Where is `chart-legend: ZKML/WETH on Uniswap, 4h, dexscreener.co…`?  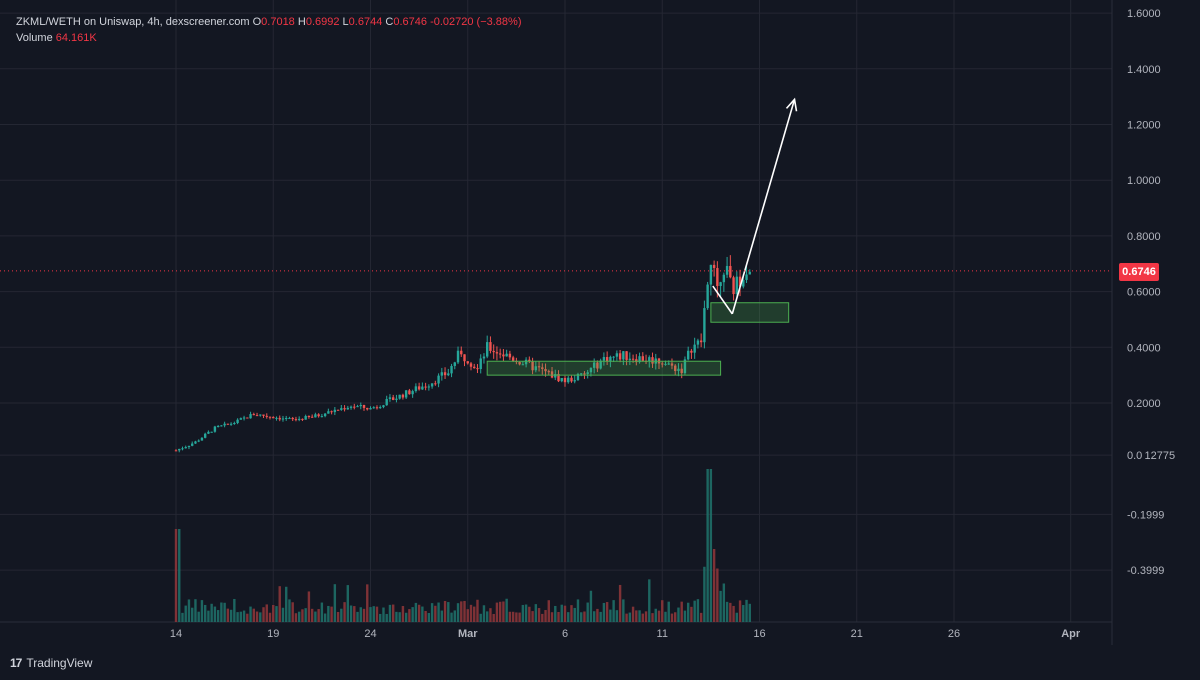 chart-legend: ZKML/WETH on Uniswap, 4h, dexscreener.co… is located at coordinates (268, 30).